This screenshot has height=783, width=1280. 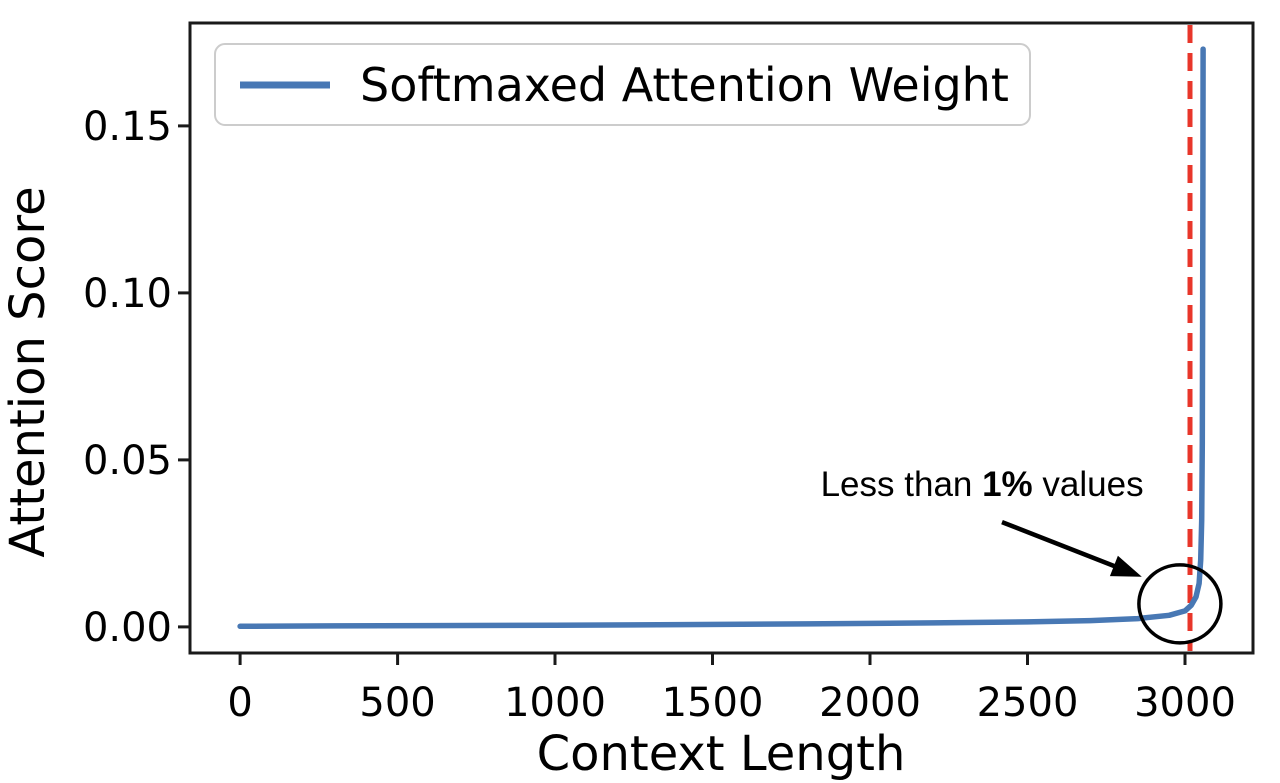 I want to click on y-tick-label: 0.05, so click(x=127, y=461).